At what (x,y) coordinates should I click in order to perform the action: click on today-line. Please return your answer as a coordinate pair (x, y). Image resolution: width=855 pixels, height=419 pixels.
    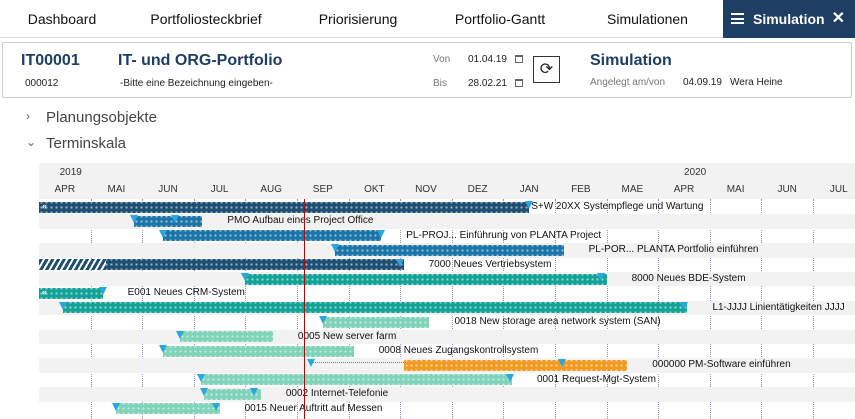
    Looking at the image, I should click on (304, 309).